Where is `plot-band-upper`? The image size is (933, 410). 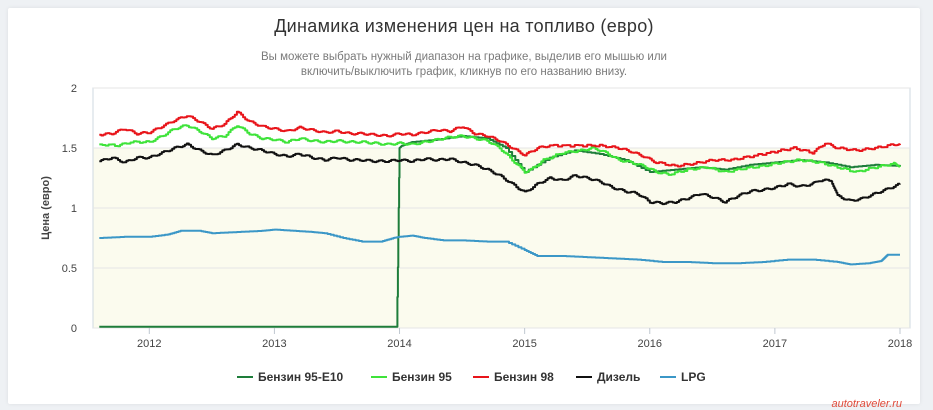
plot-band-upper is located at coordinates (501, 118).